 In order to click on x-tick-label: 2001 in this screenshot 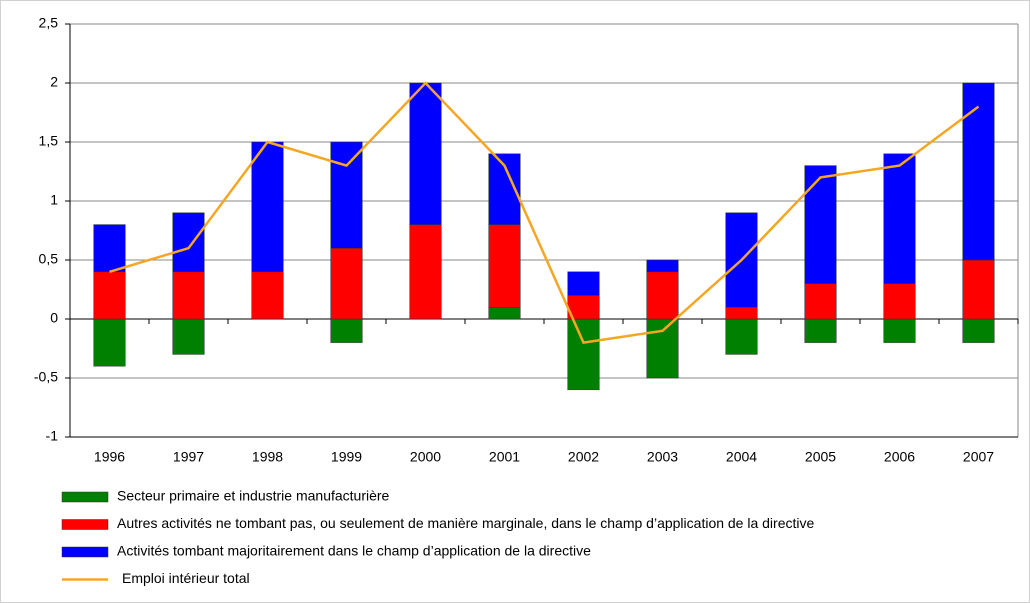, I will do `click(504, 457)`.